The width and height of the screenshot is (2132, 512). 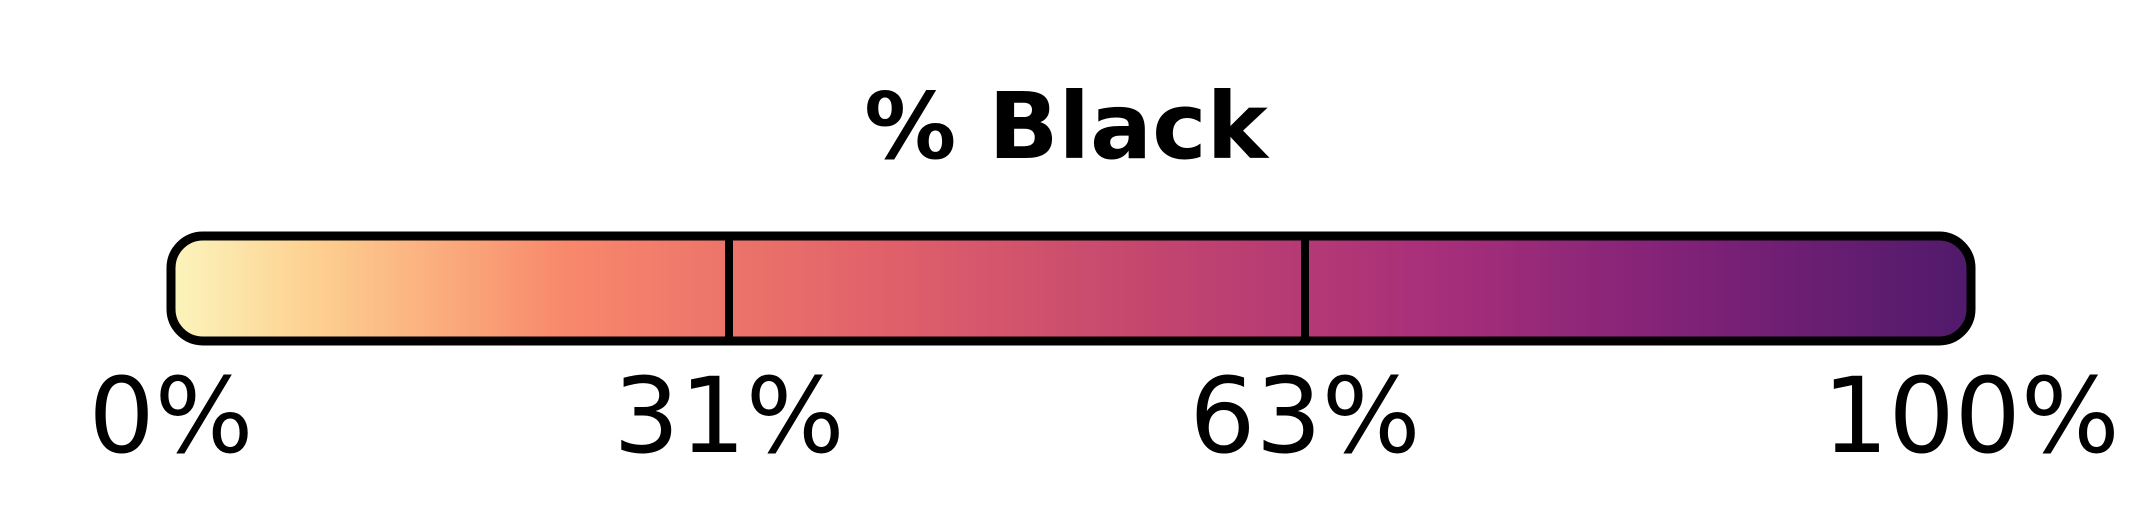 I want to click on tick-label: 0%, so click(x=171, y=416).